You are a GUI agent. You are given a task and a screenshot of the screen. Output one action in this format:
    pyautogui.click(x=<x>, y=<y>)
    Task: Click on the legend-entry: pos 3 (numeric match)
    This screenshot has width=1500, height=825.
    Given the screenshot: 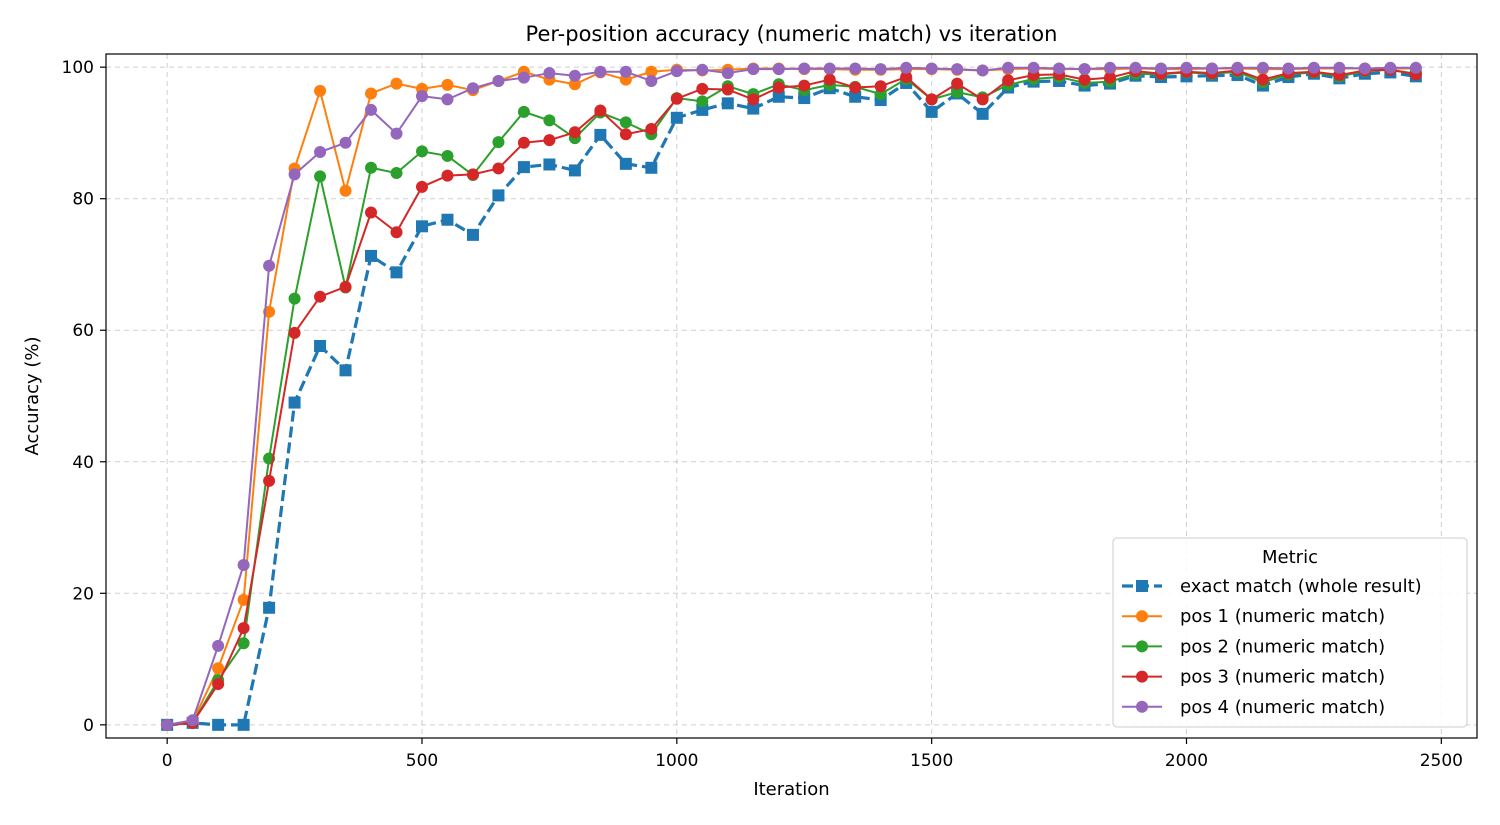 What is the action you would take?
    pyautogui.click(x=1253, y=677)
    